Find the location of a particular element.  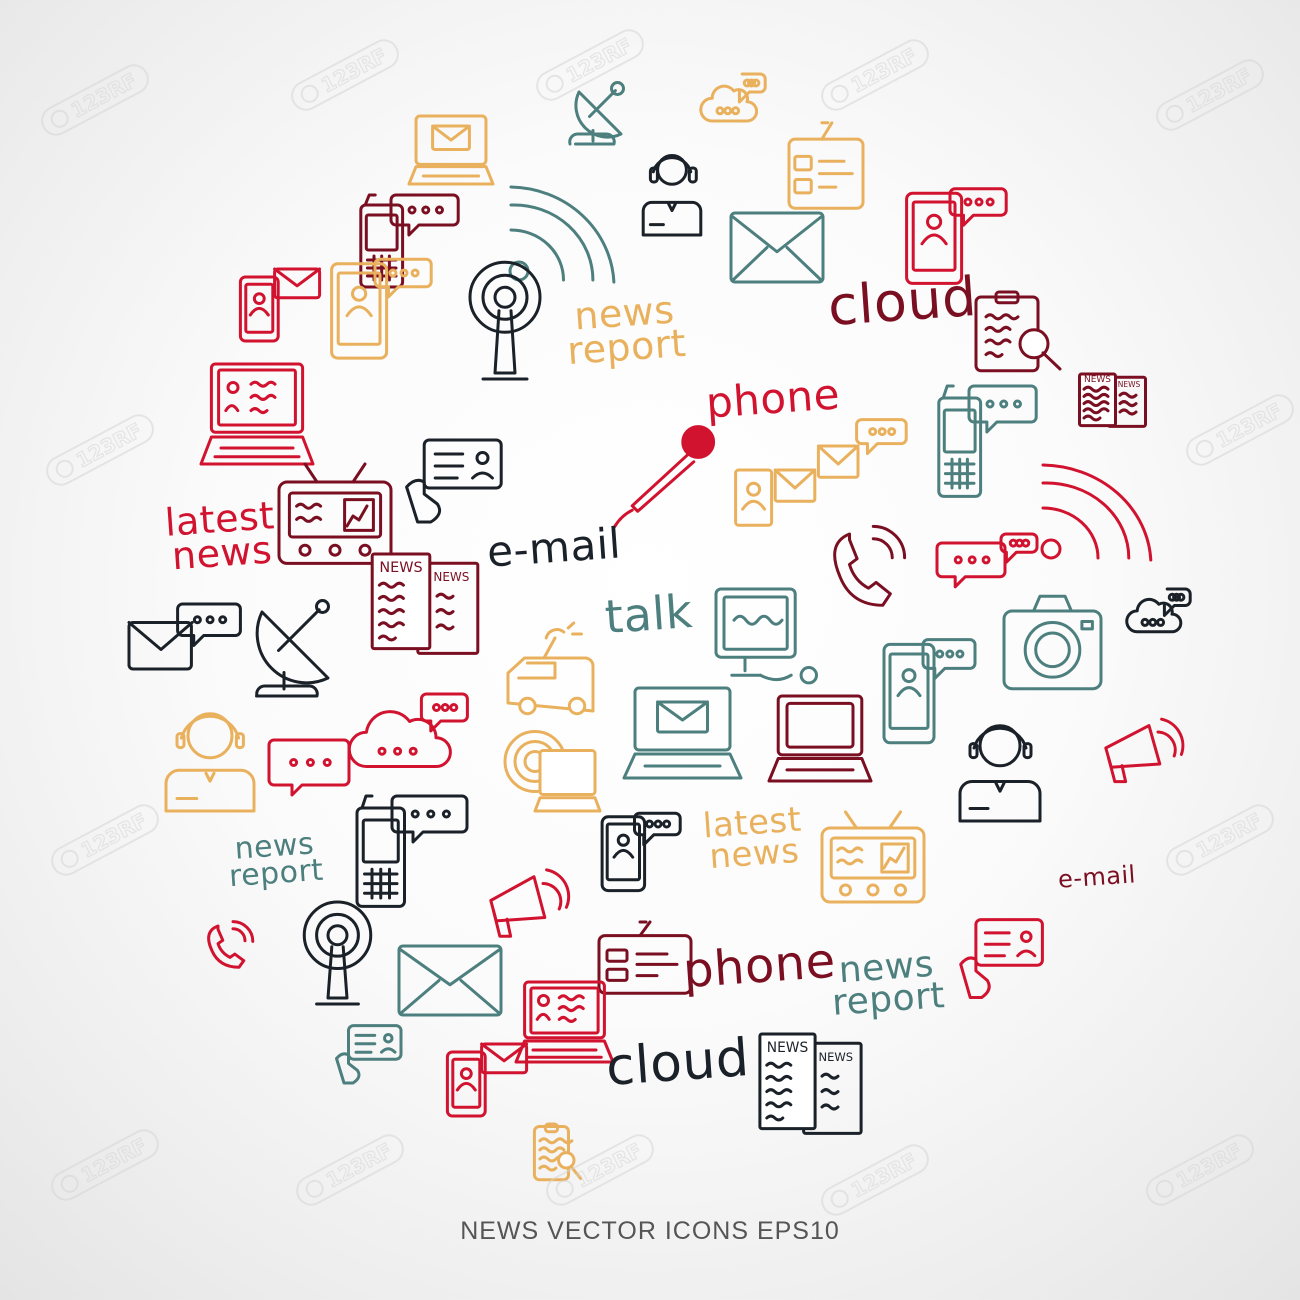

word-e-mail-2: e-mail is located at coordinates (1097, 877).